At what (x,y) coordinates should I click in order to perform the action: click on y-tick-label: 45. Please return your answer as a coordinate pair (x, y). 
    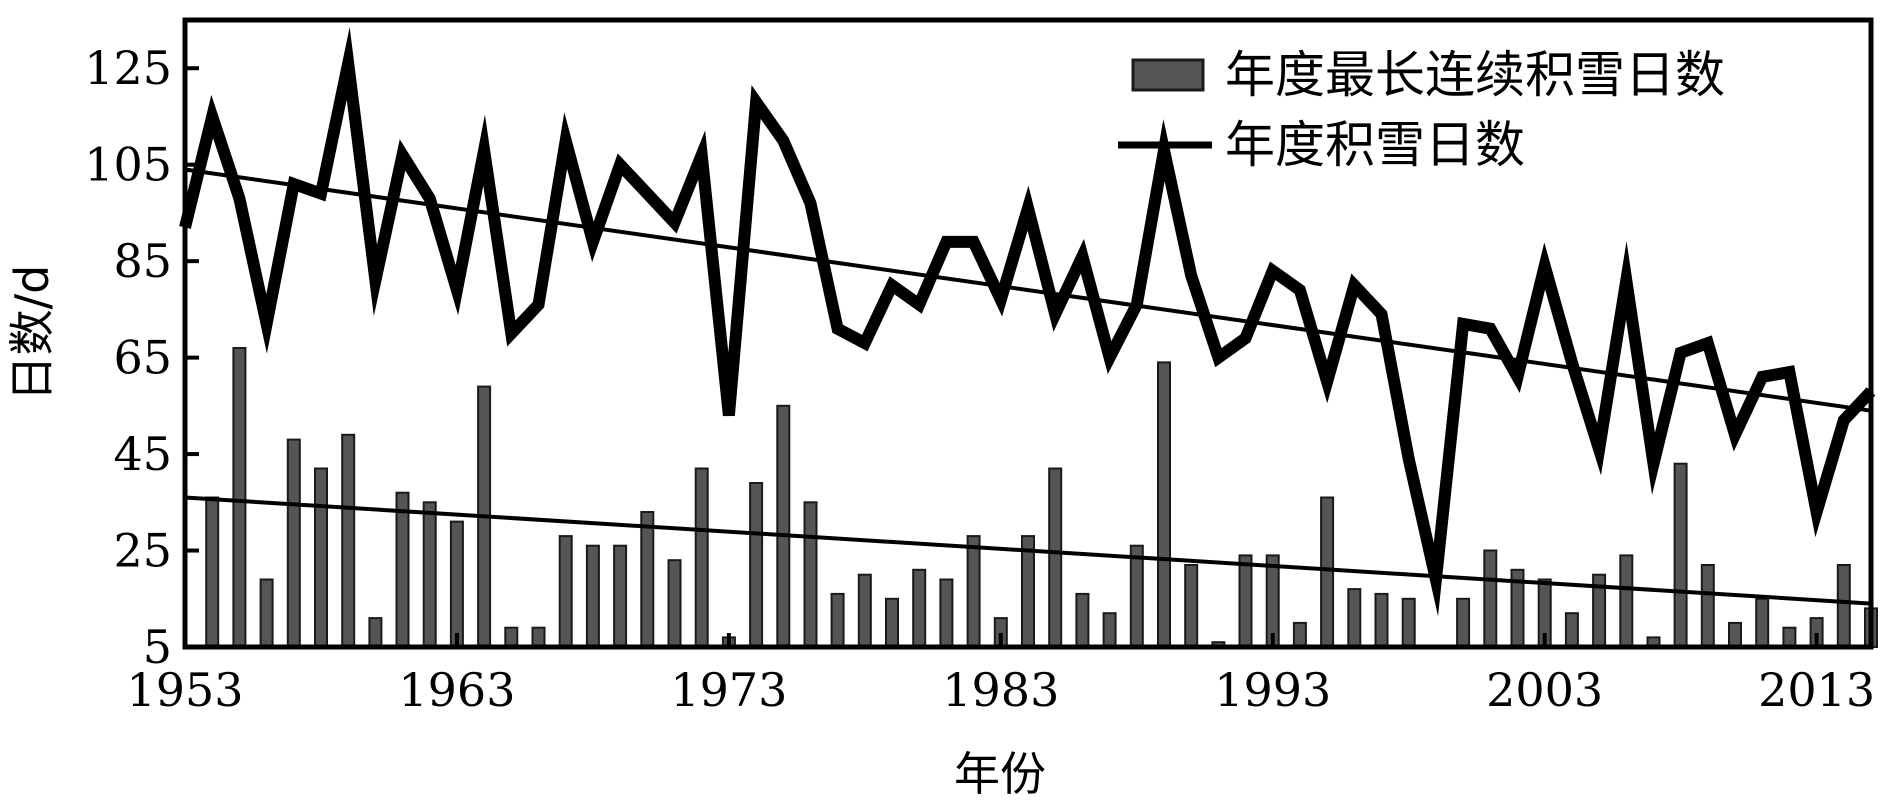
    Looking at the image, I should click on (142, 454).